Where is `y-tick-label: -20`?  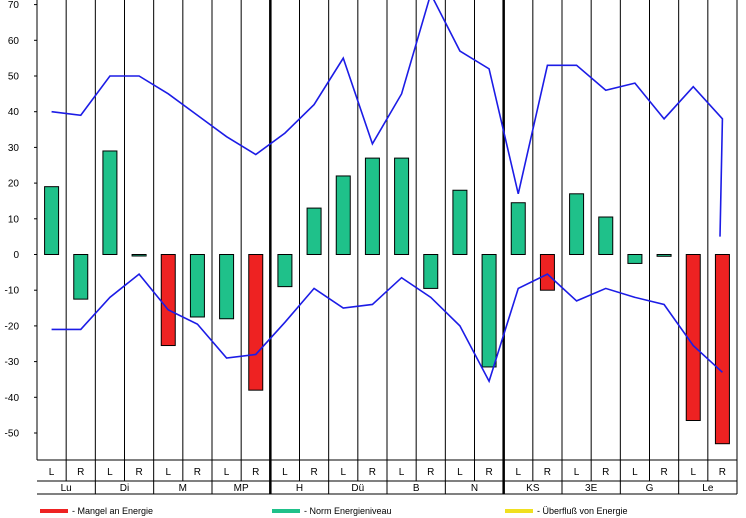
y-tick-label: -20 is located at coordinates (12, 326).